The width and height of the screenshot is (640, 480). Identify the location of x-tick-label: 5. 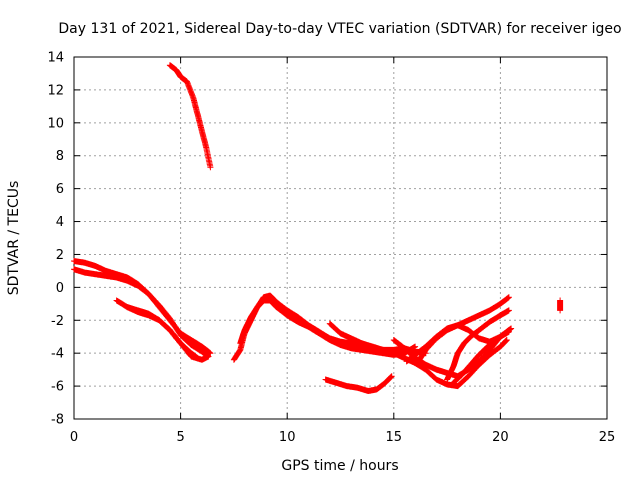
(180, 437).